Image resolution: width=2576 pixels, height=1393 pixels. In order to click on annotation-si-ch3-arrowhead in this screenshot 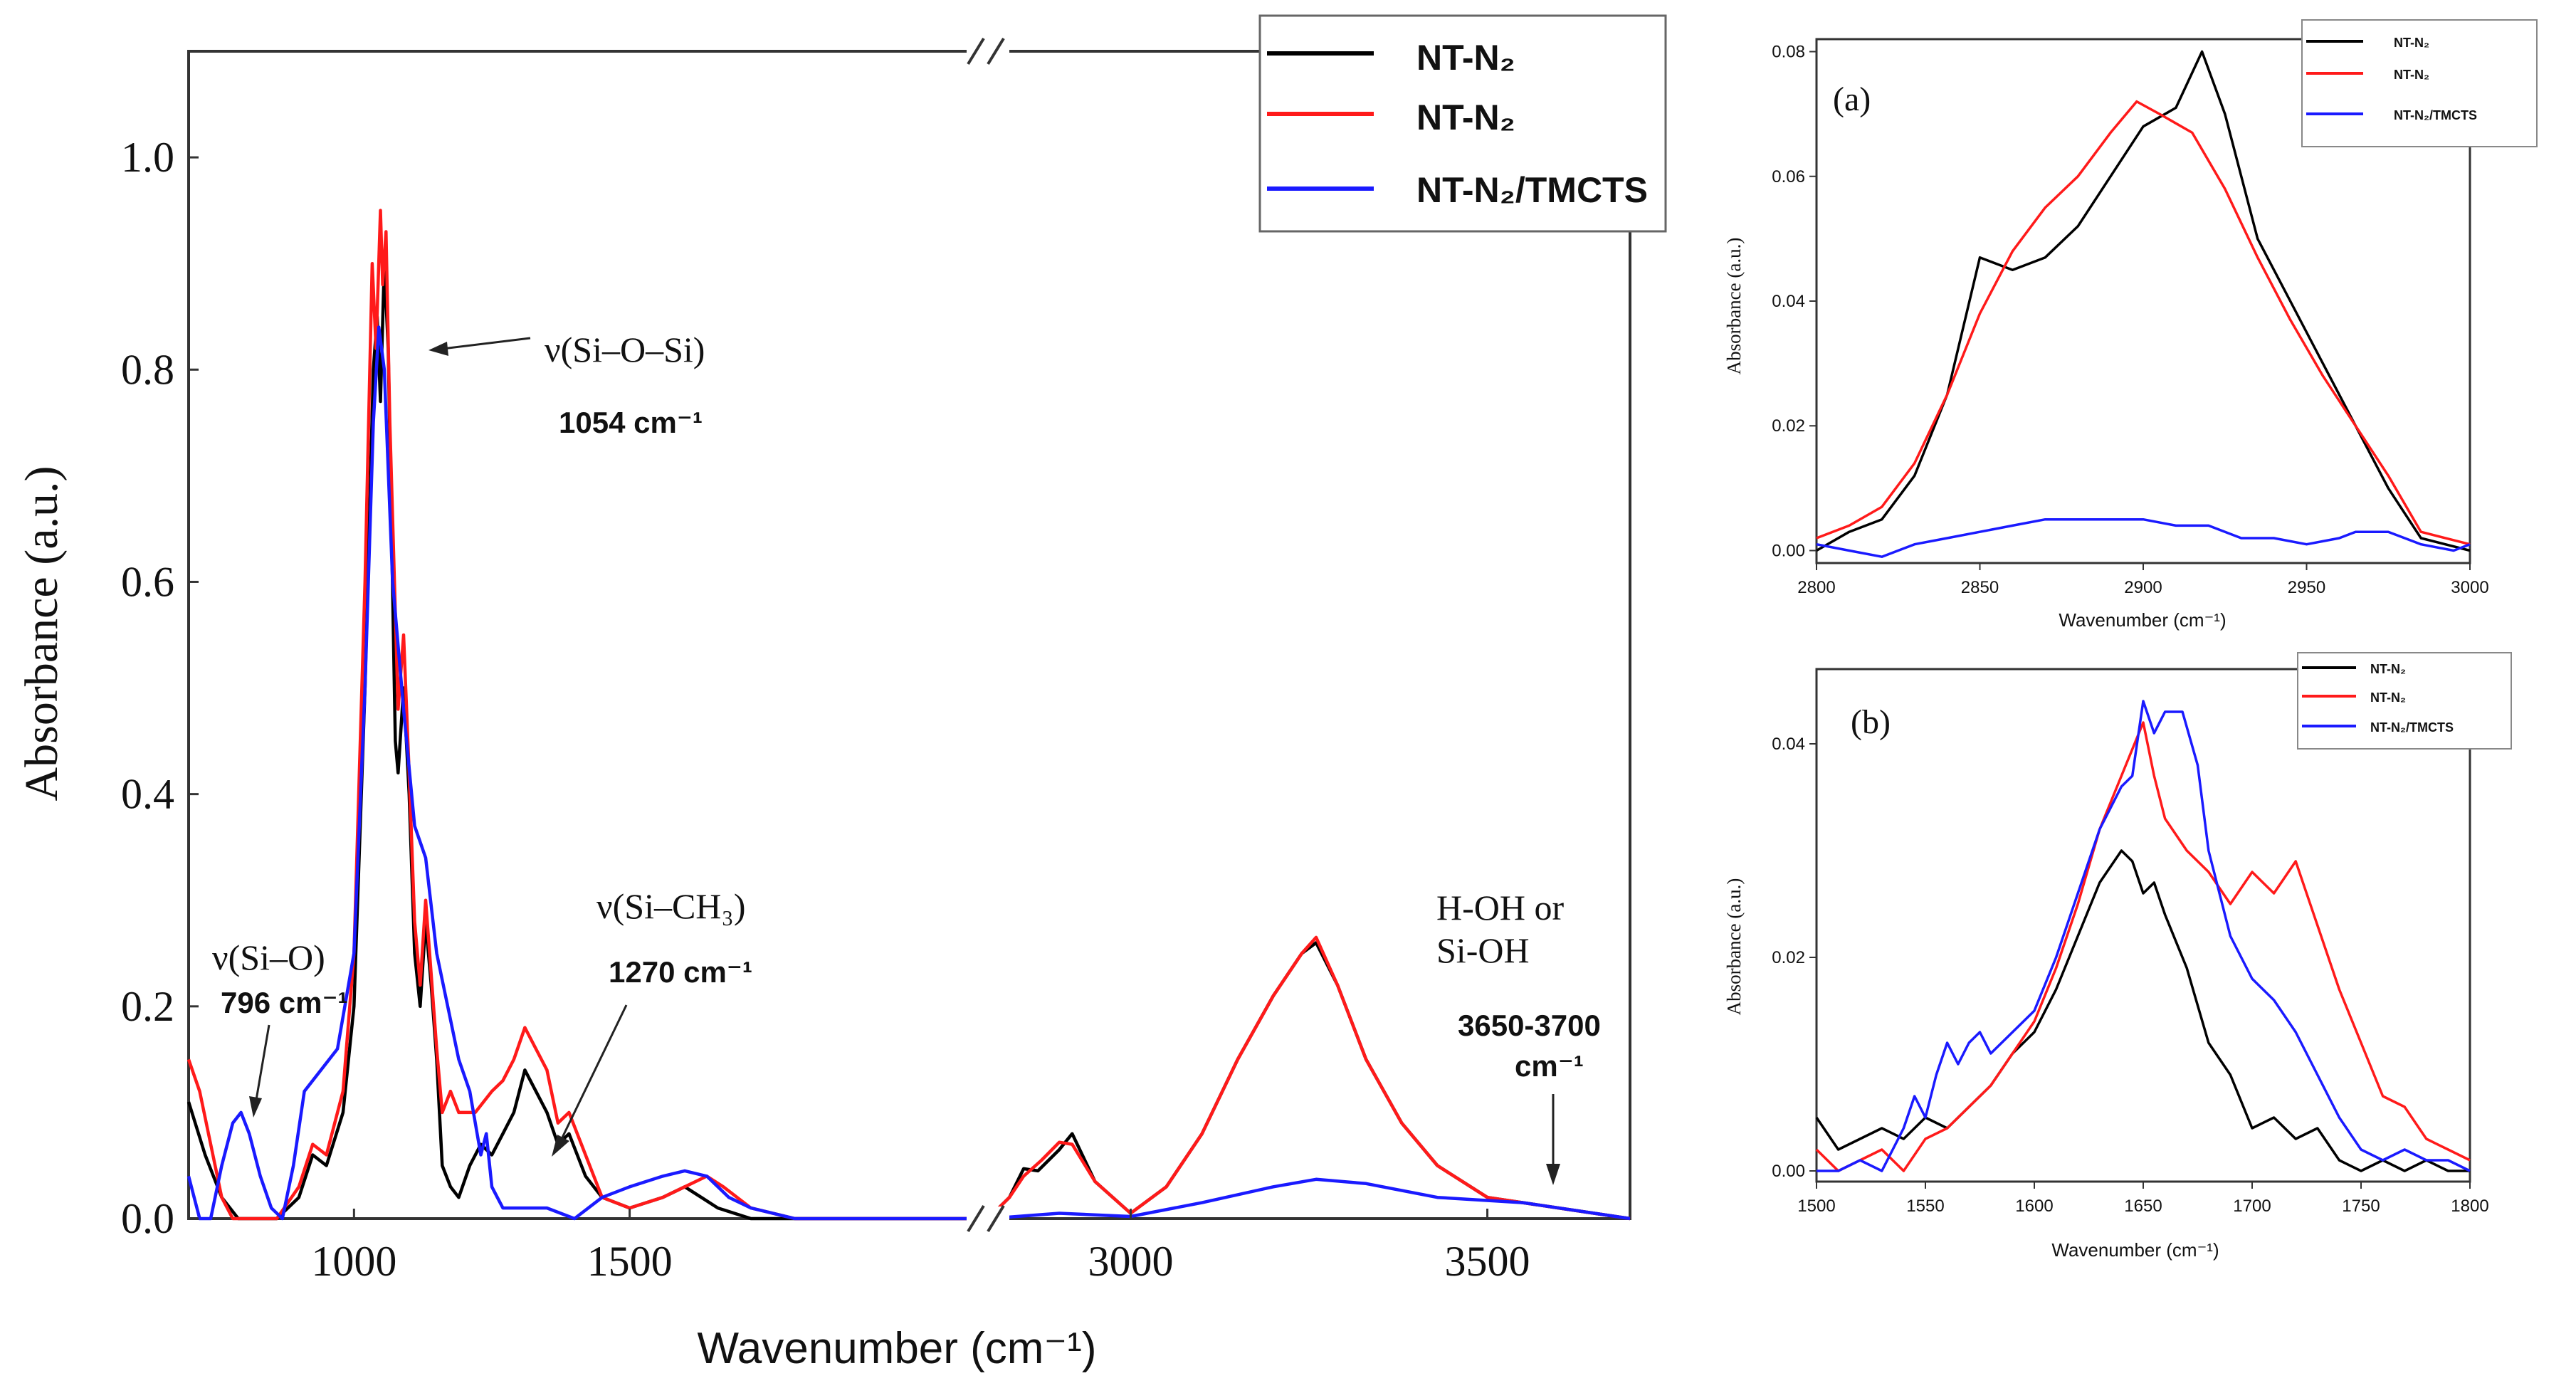, I will do `click(561, 1146)`.